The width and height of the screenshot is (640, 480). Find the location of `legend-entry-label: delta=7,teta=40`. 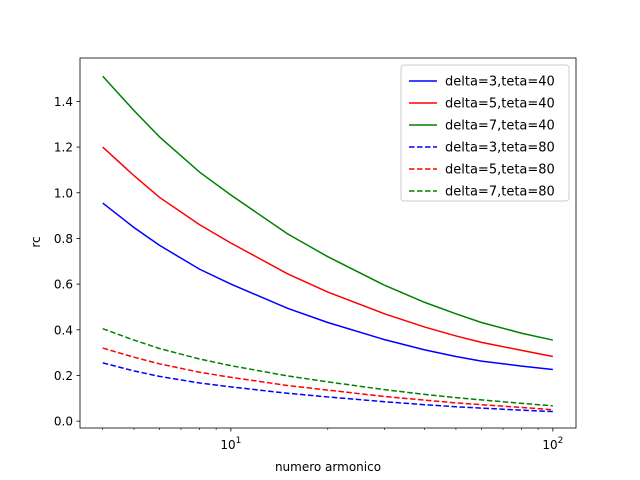

legend-entry-label: delta=7,teta=40 is located at coordinates (500, 126).